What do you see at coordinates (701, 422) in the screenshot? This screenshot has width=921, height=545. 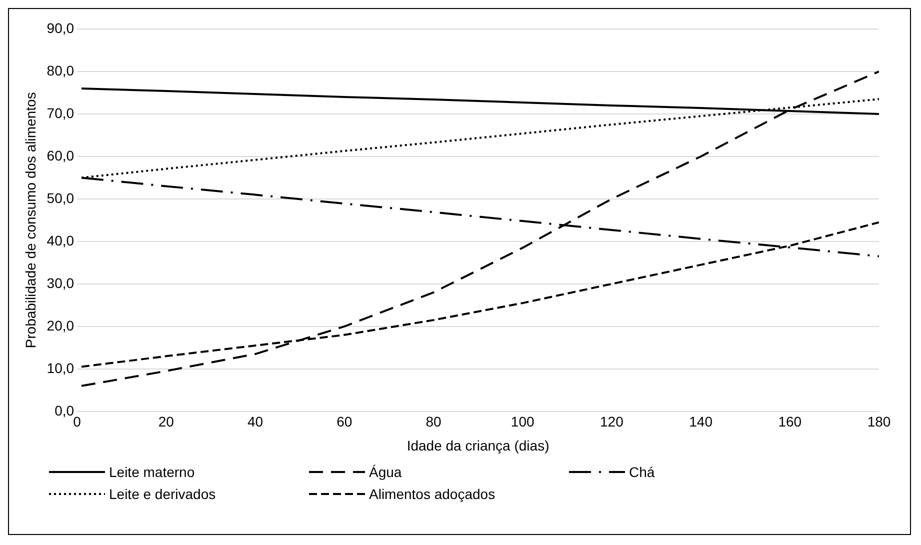 I see `x-tick-label: 140` at bounding box center [701, 422].